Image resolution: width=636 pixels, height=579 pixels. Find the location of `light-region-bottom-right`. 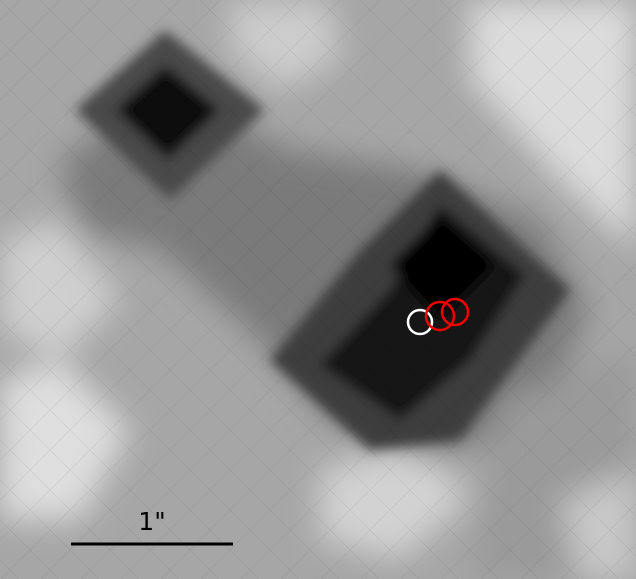

light-region-bottom-right is located at coordinates (598, 524).